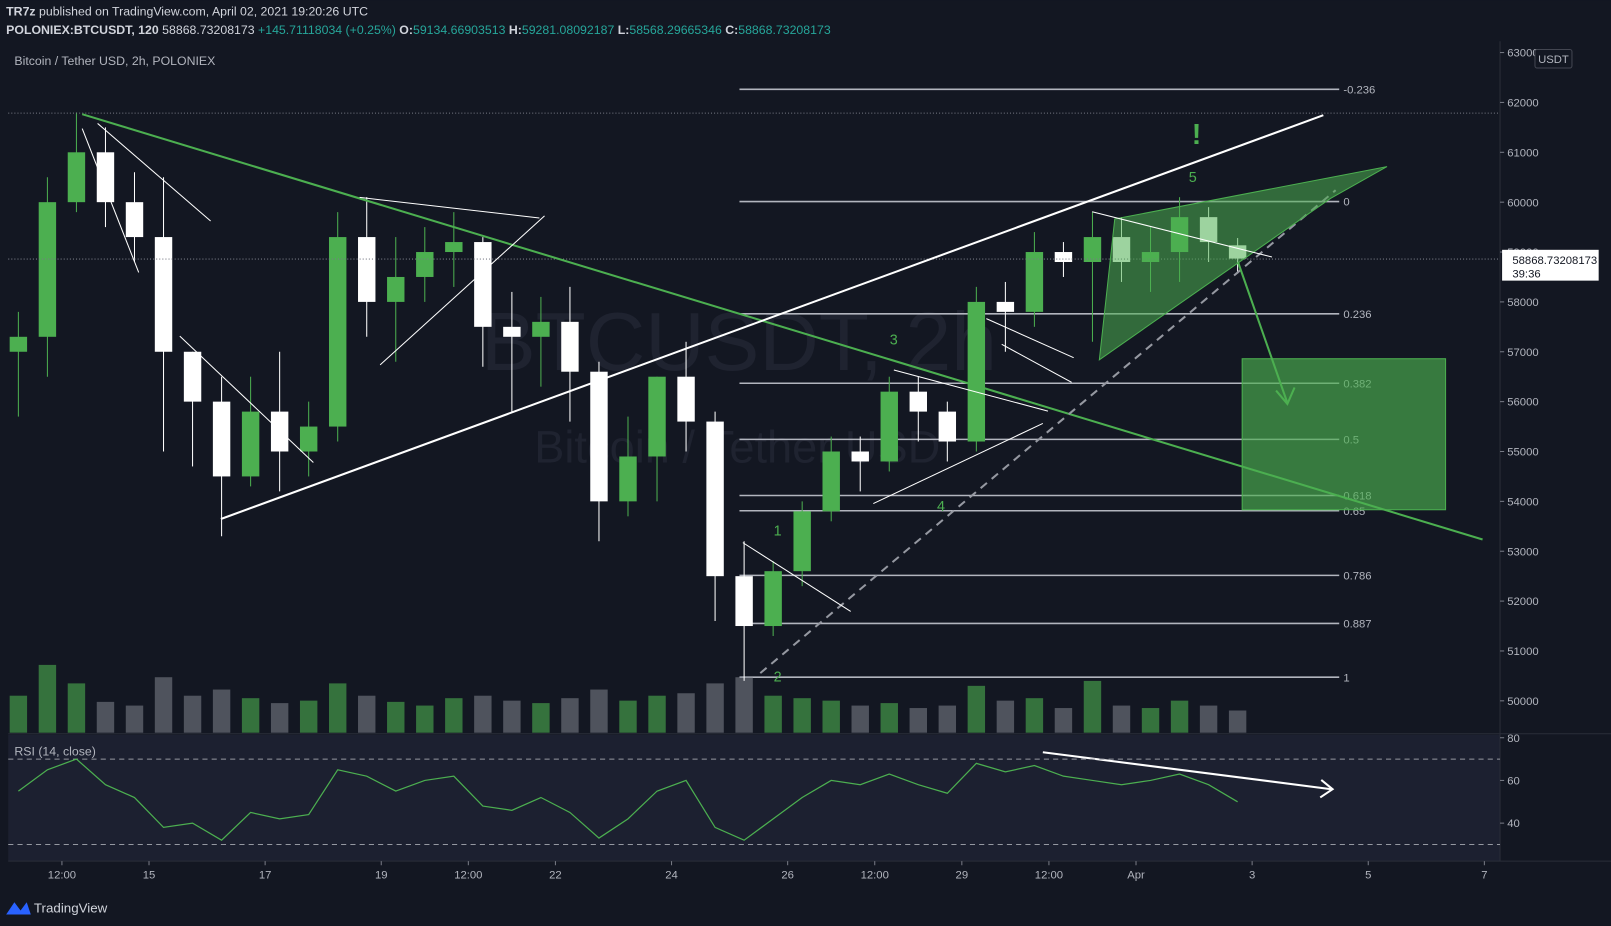  I want to click on logo, so click(18, 908).